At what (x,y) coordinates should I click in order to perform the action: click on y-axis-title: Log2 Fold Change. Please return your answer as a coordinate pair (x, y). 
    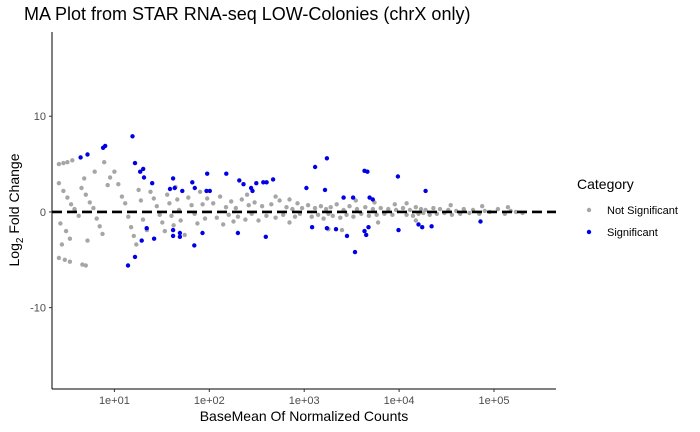
    Looking at the image, I should click on (16, 209).